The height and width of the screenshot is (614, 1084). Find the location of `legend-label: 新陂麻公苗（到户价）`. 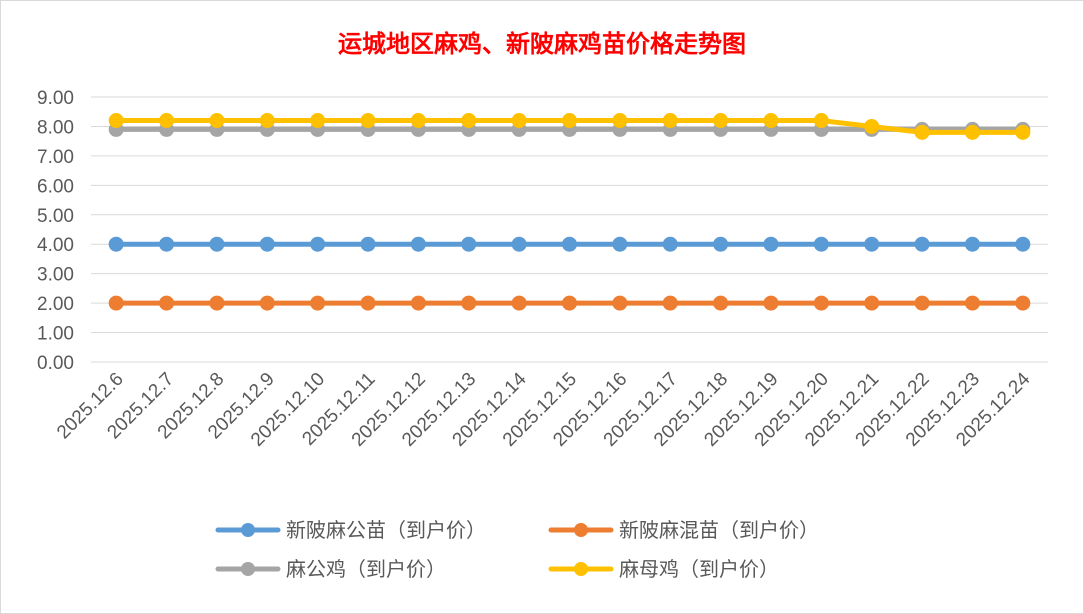

legend-label: 新陂麻公苗（到户价） is located at coordinates (386, 530).